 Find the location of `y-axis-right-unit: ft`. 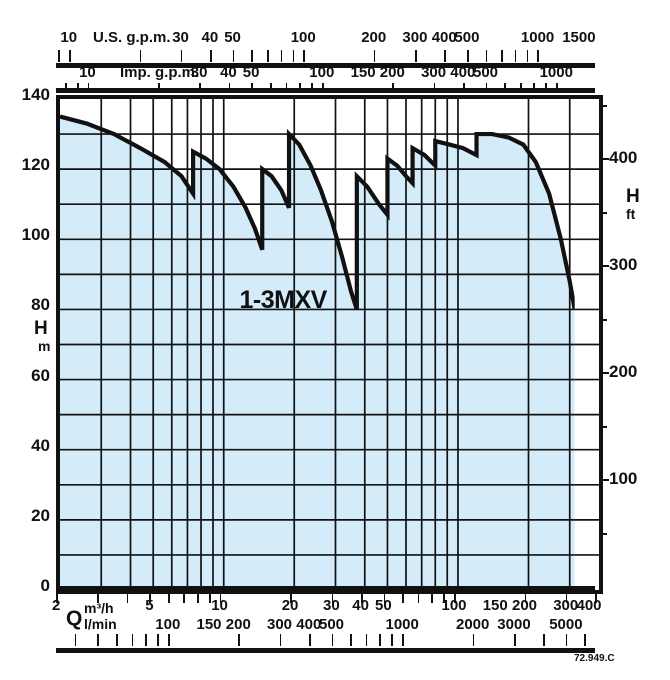

y-axis-right-unit: ft is located at coordinates (631, 214).